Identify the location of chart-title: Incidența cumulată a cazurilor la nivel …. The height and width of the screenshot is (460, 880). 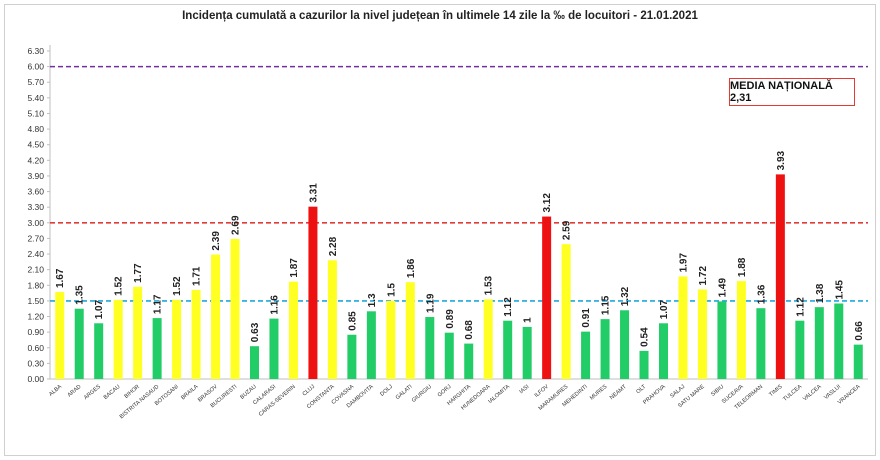
(440, 16).